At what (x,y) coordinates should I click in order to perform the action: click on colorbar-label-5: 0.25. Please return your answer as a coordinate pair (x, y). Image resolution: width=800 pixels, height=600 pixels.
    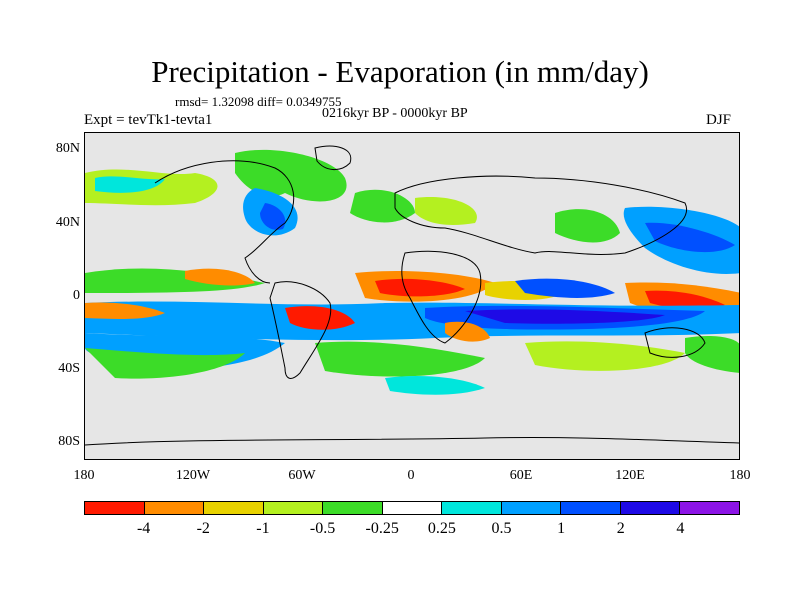
    Looking at the image, I should click on (441, 528).